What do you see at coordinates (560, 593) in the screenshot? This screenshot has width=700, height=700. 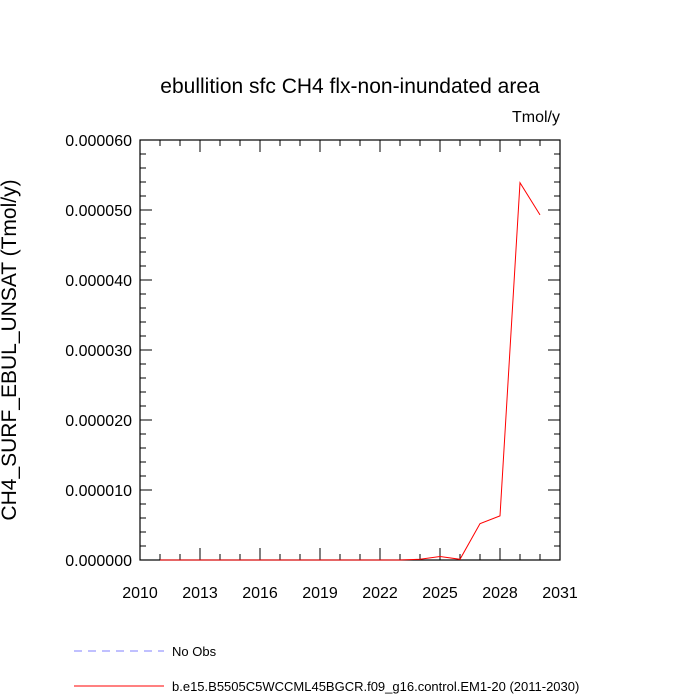 I see `x-tick-label: 2031` at bounding box center [560, 593].